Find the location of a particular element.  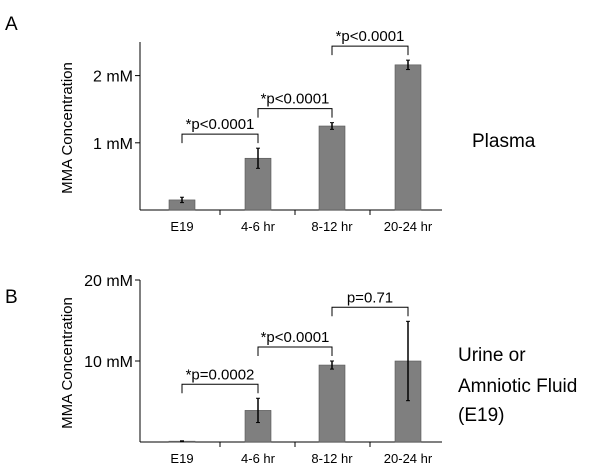

significance-label: p=0.71 is located at coordinates (370, 297).